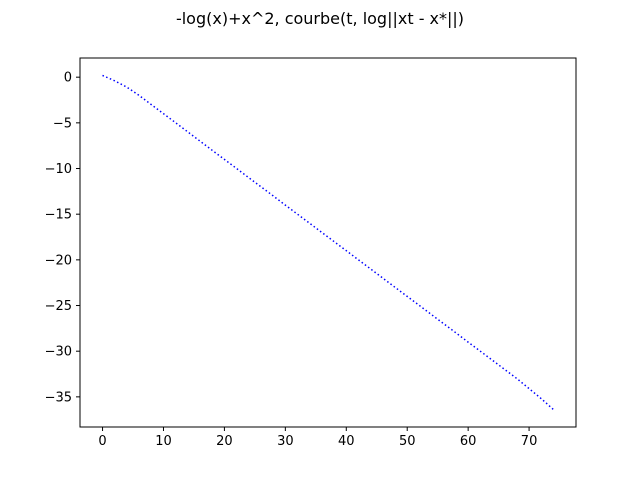 The image size is (640, 480). I want to click on x-tick-label: 10, so click(163, 441).